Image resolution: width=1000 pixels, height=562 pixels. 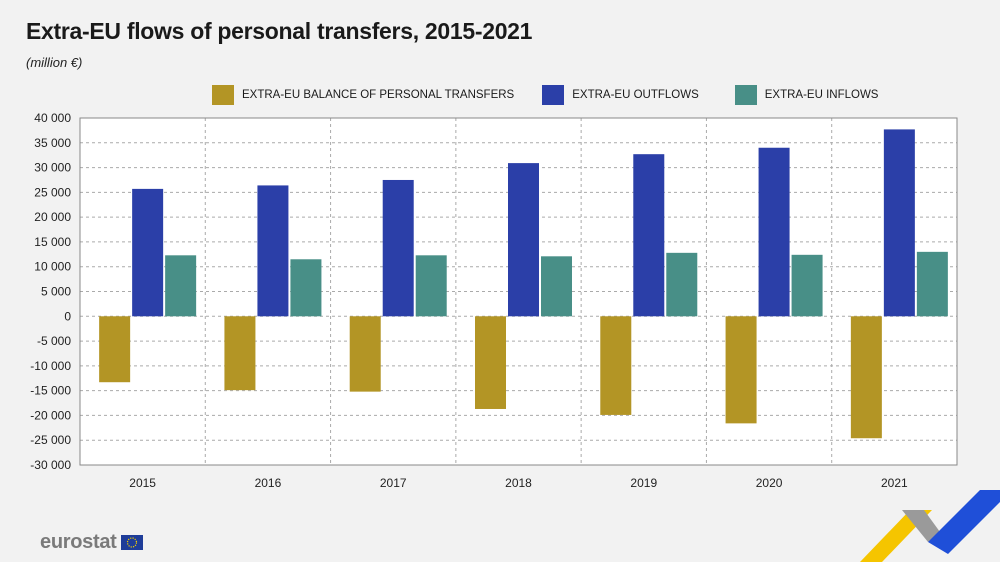 What do you see at coordinates (131, 542) in the screenshot?
I see `eu-flag-icon` at bounding box center [131, 542].